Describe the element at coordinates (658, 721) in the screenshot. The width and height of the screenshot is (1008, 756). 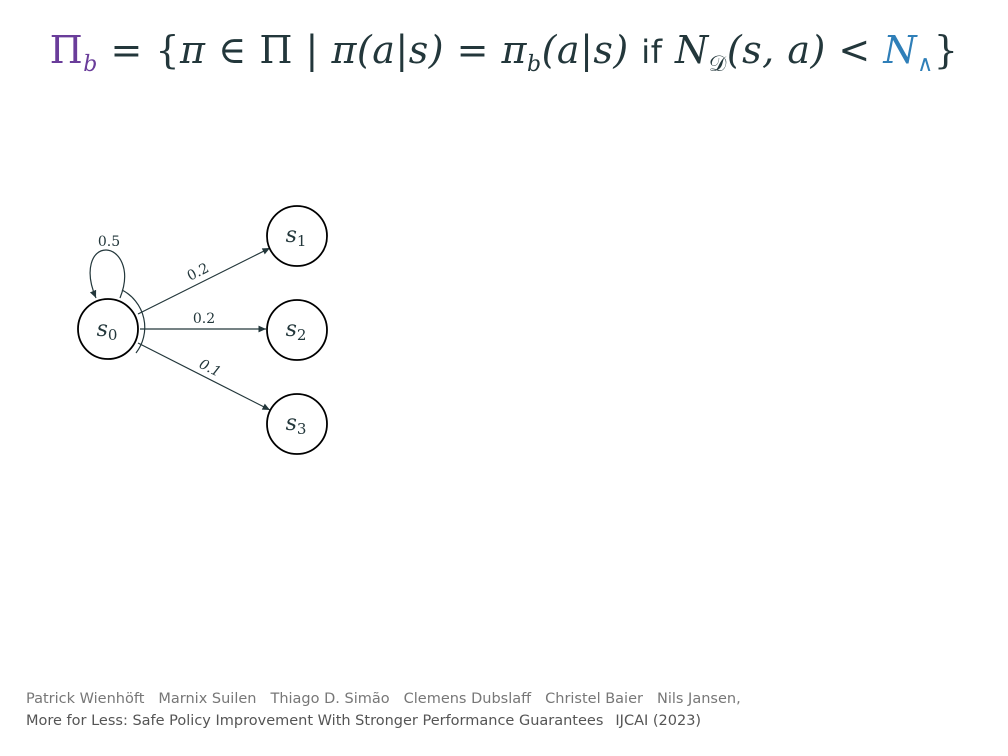
I see `venue: IJCAI (2023)` at that location.